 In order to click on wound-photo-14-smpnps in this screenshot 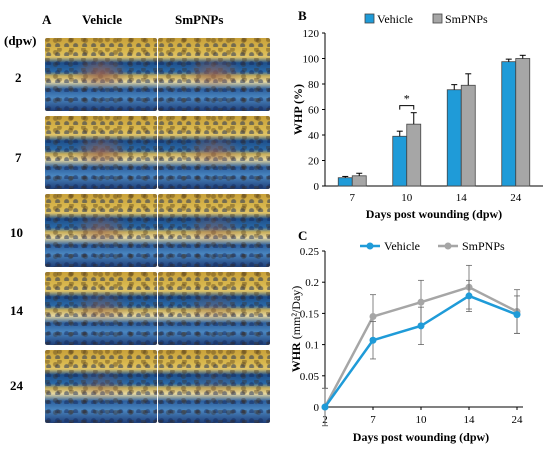, I will do `click(214, 308)`.